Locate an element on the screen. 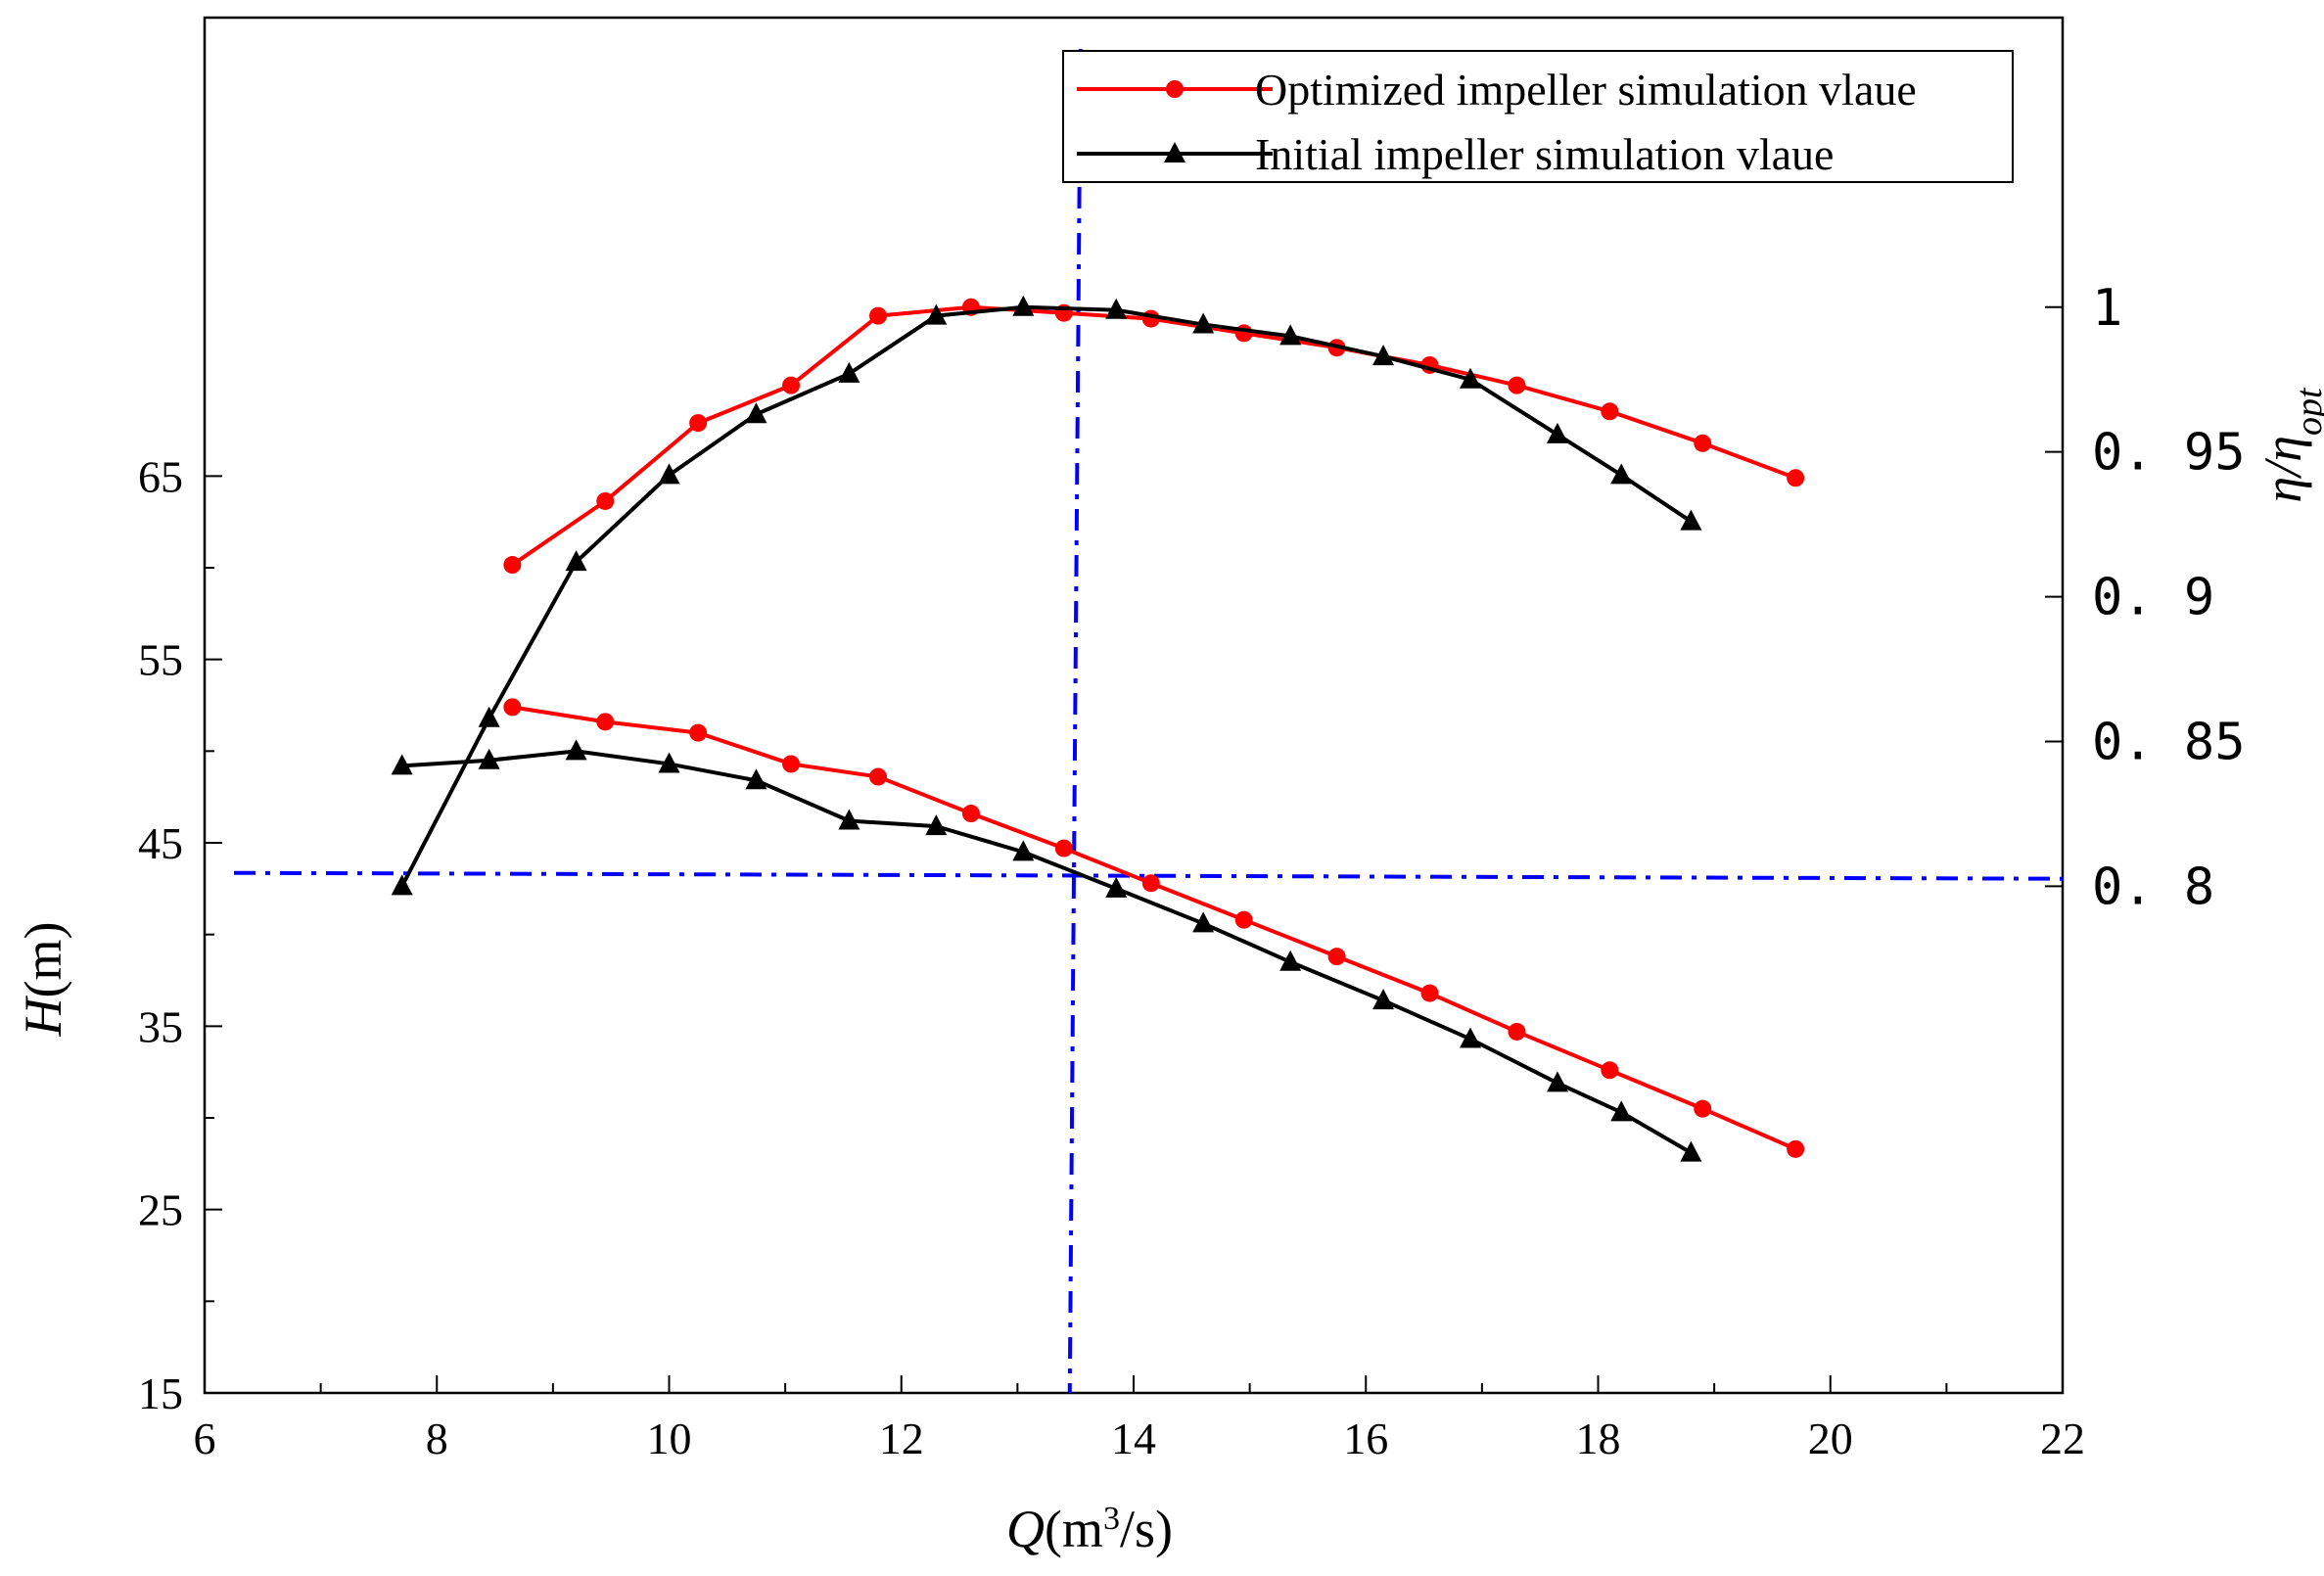  y-right-tick-label: 0. 9 is located at coordinates (2153, 598).